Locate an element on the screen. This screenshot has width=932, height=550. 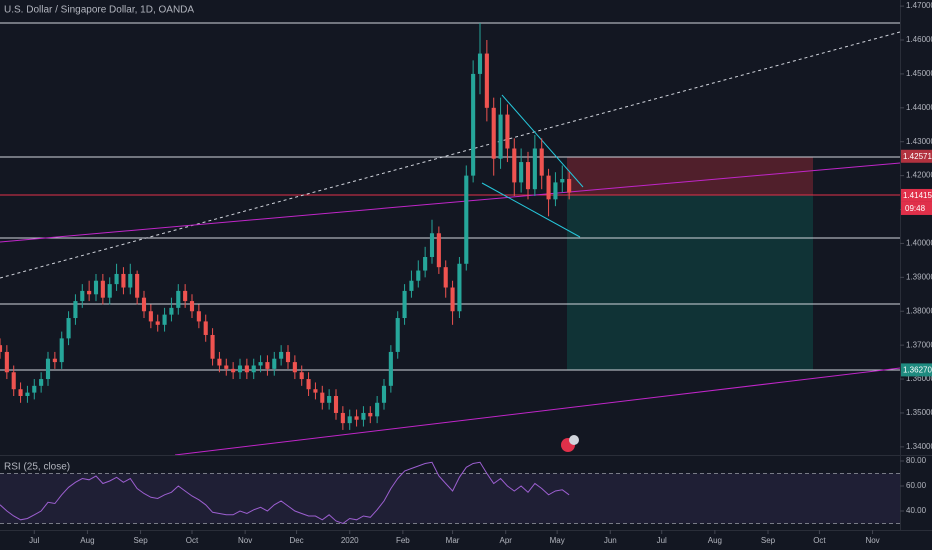
x-tick-label: Dec is located at coordinates (296, 540).